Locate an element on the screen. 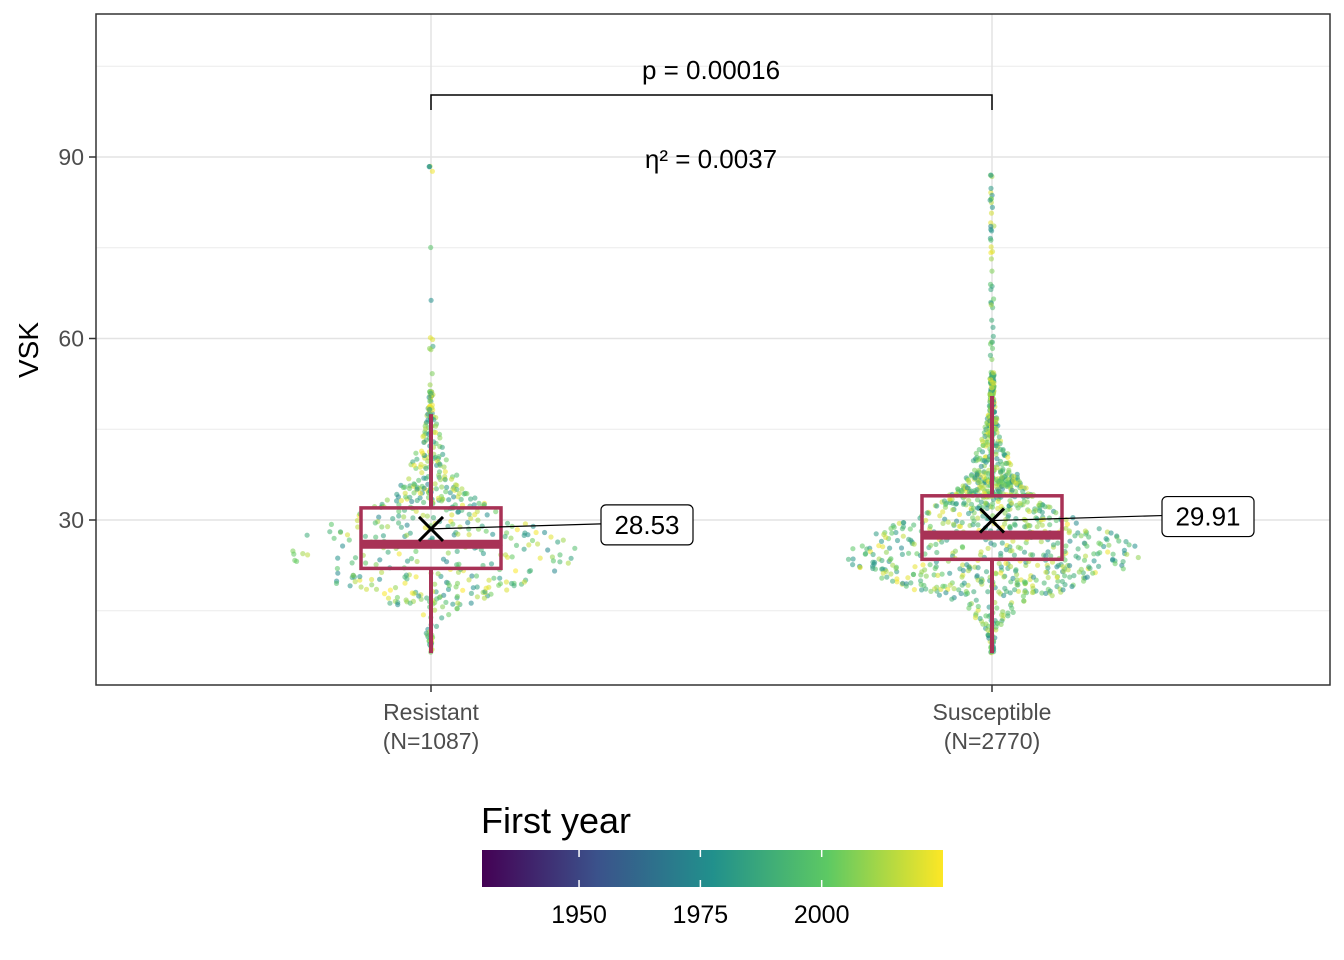 This screenshot has height=960, width=1344. y-tick-label-1: 60 is located at coordinates (71, 339).